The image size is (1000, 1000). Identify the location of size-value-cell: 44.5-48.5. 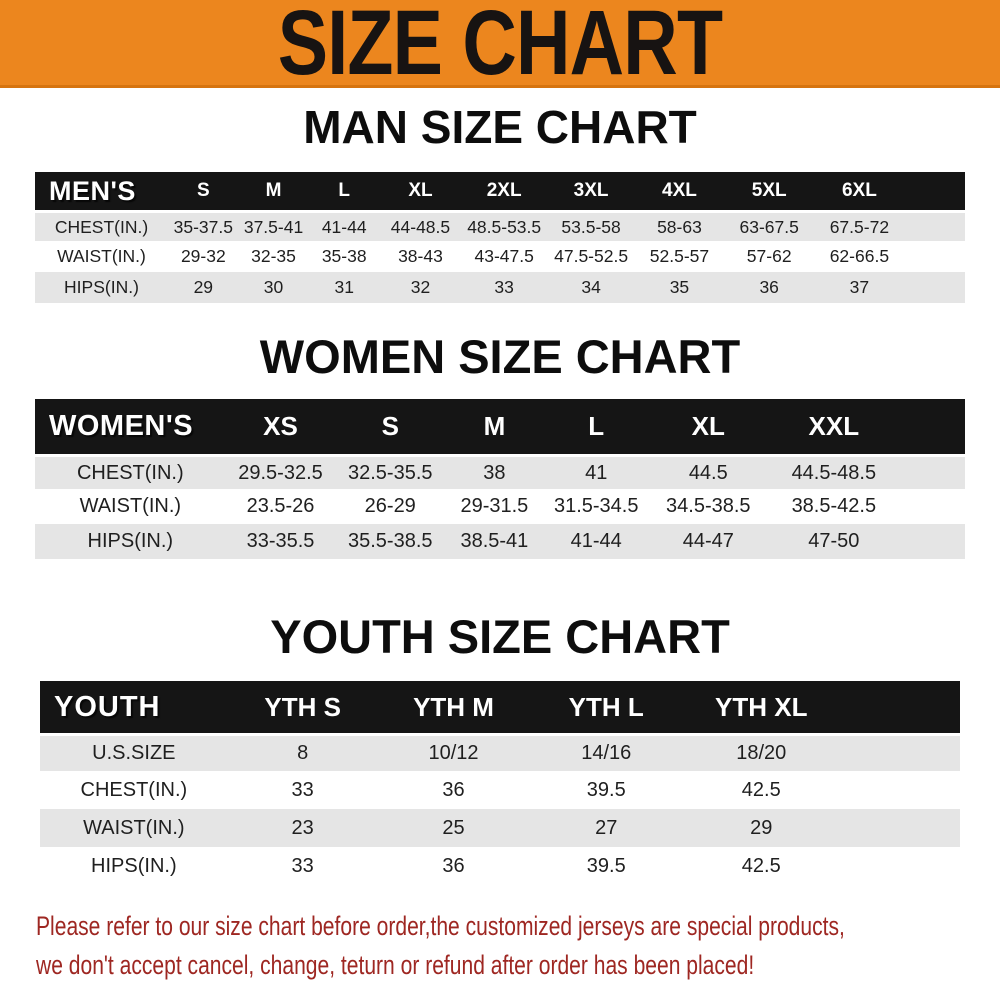
(833, 471).